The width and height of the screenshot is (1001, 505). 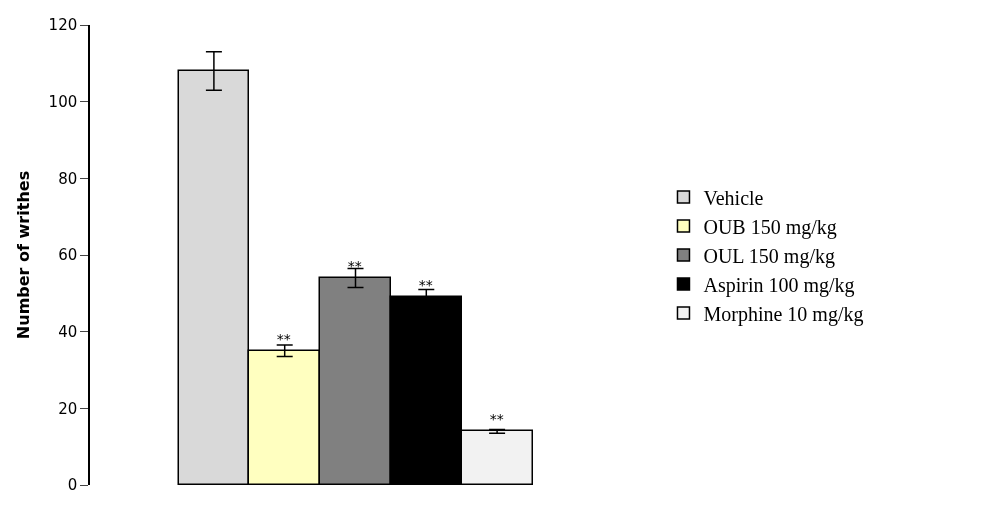 What do you see at coordinates (769, 256) in the screenshot?
I see `legend-label: OUL 150 mg/kg` at bounding box center [769, 256].